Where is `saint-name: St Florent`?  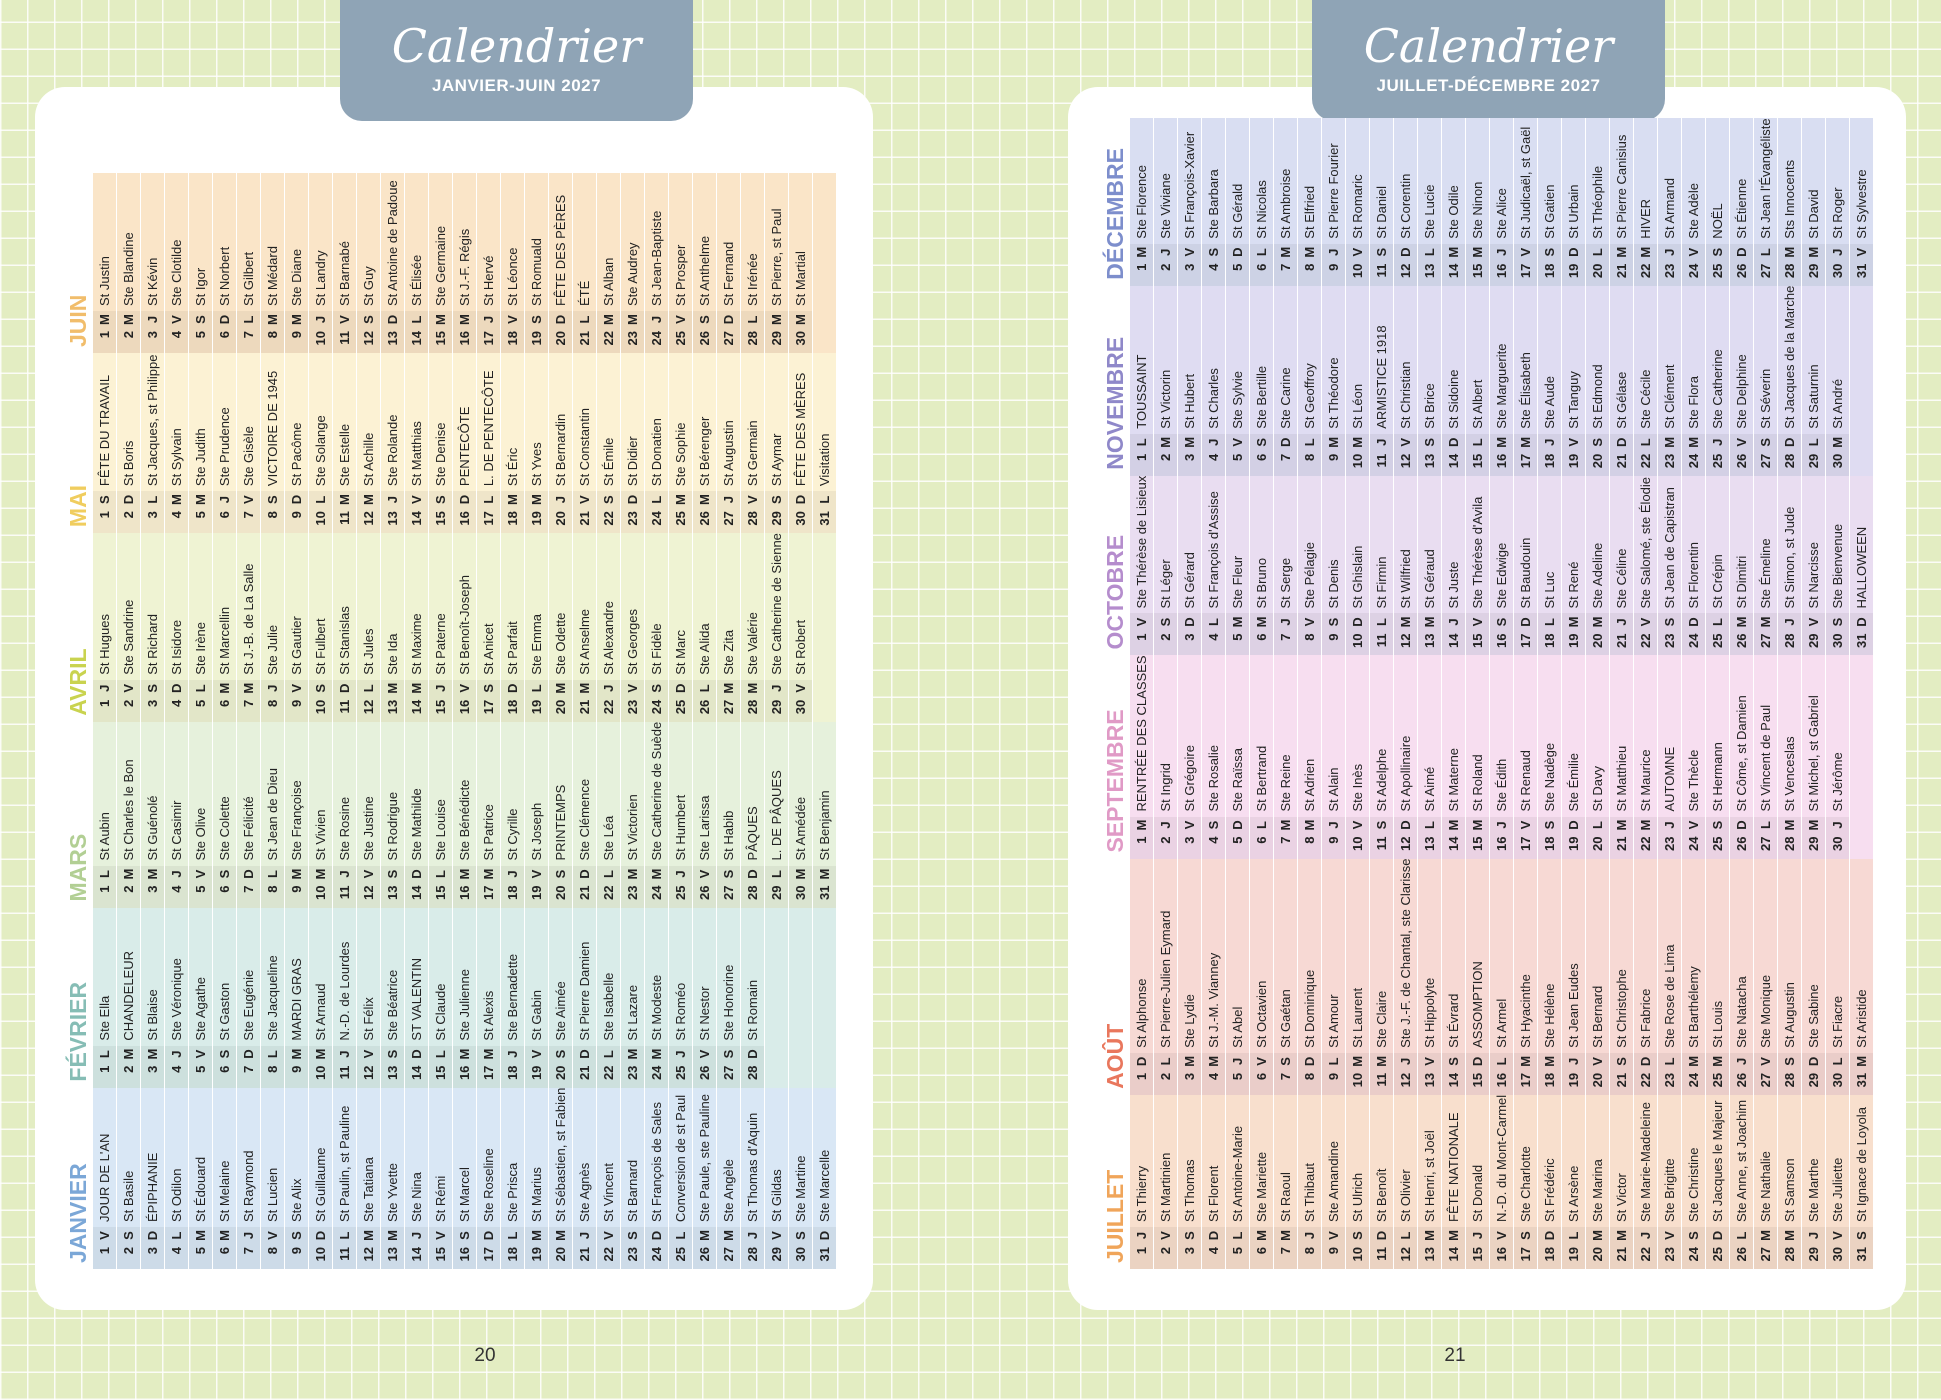 saint-name: St Florent is located at coordinates (1213, 1193).